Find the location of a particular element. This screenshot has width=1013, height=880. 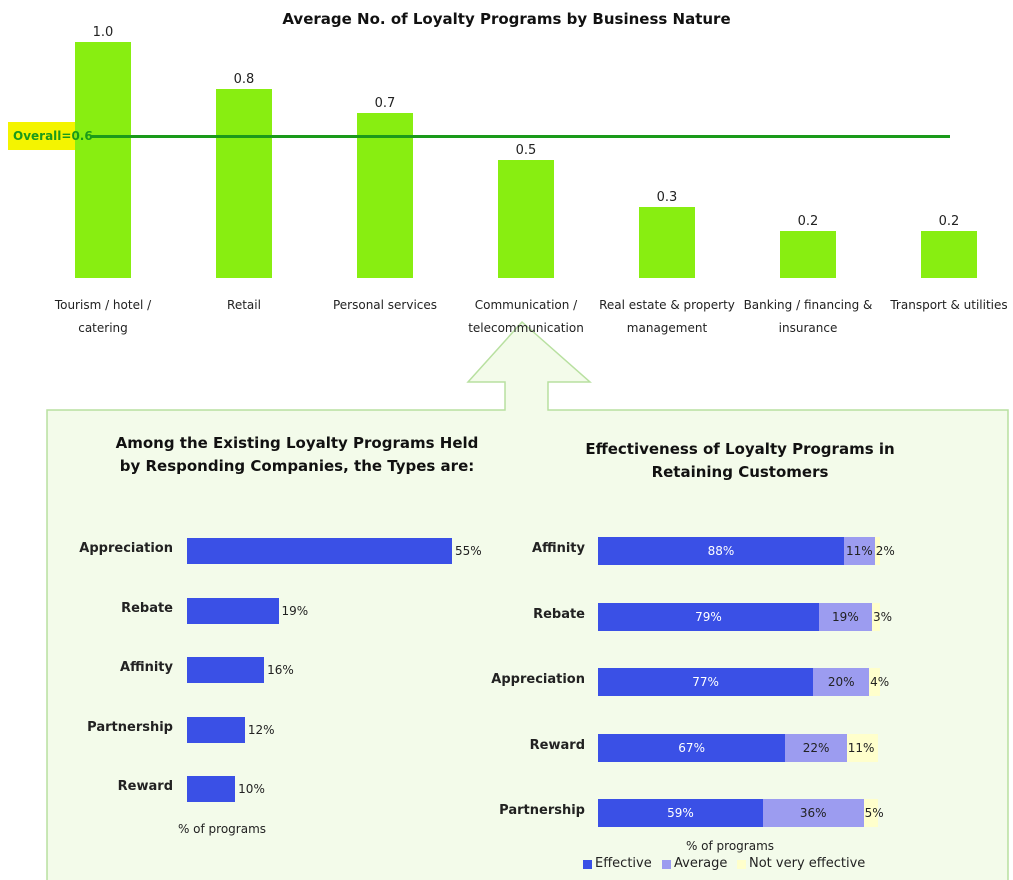

value-label: 22% is located at coordinates (816, 747).